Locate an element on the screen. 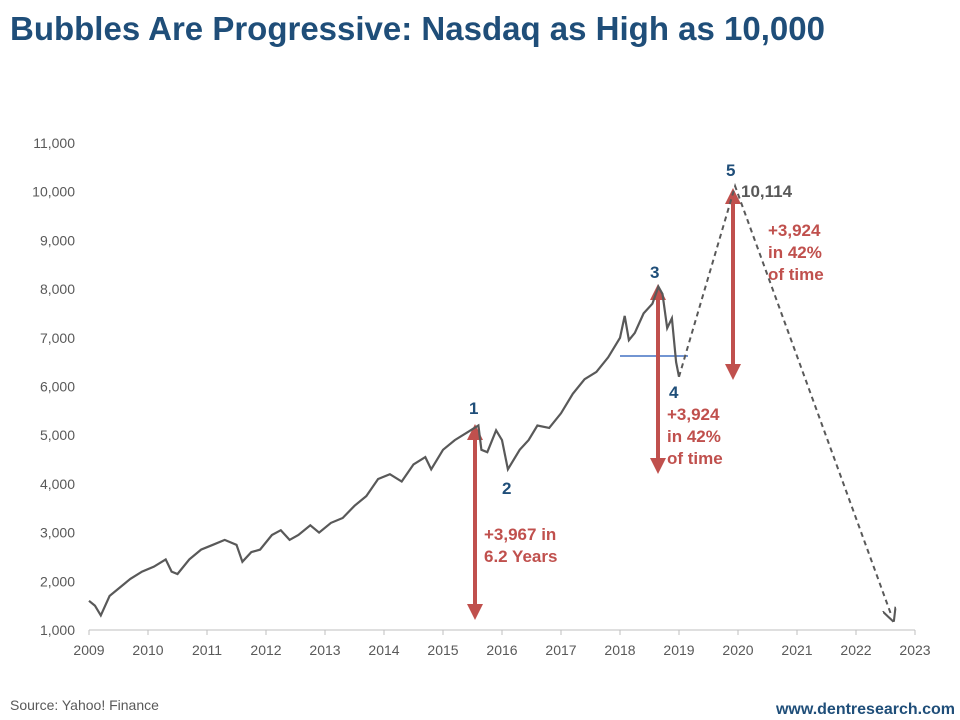 The image size is (960, 720). x-tick-label: 2012 is located at coordinates (265, 650).